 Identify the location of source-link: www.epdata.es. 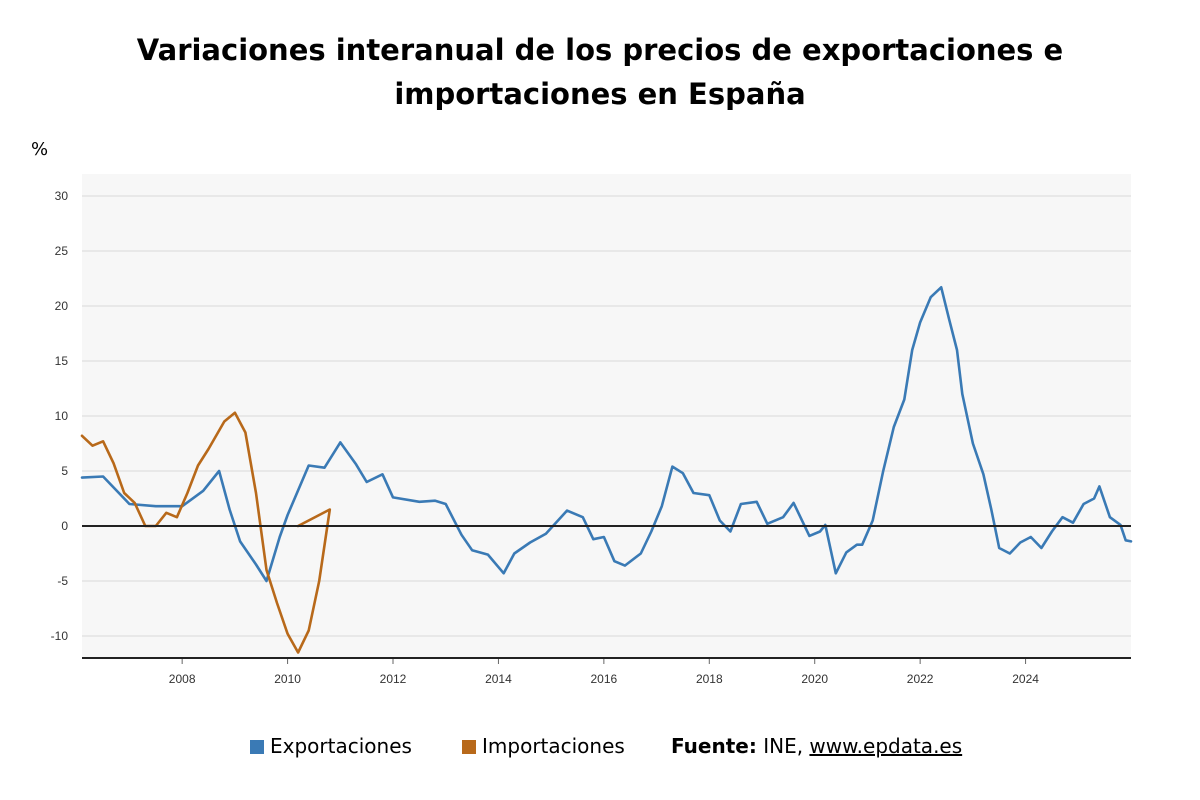
(886, 746).